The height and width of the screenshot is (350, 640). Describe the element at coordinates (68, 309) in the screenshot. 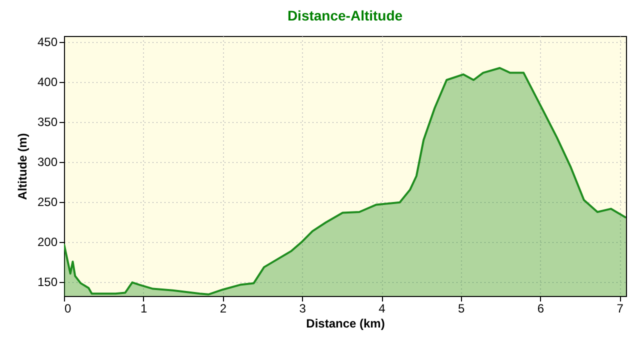

I see `x-tick-label: 0` at that location.